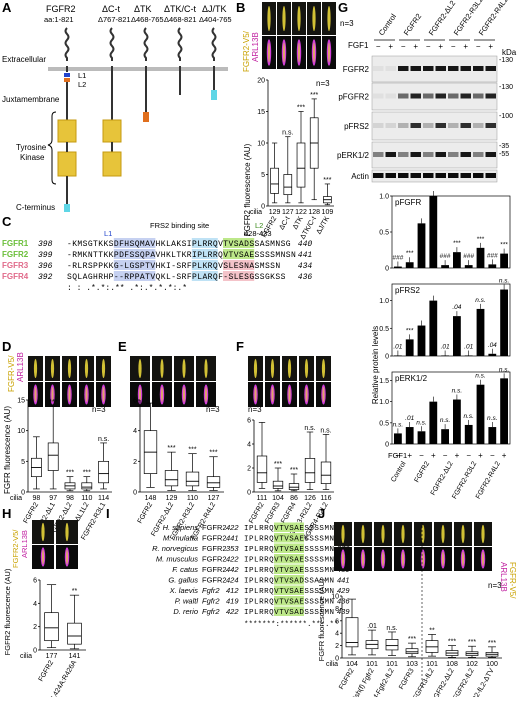  I want to click on panel-g-bars-fgf-0: −, so click(398, 455).